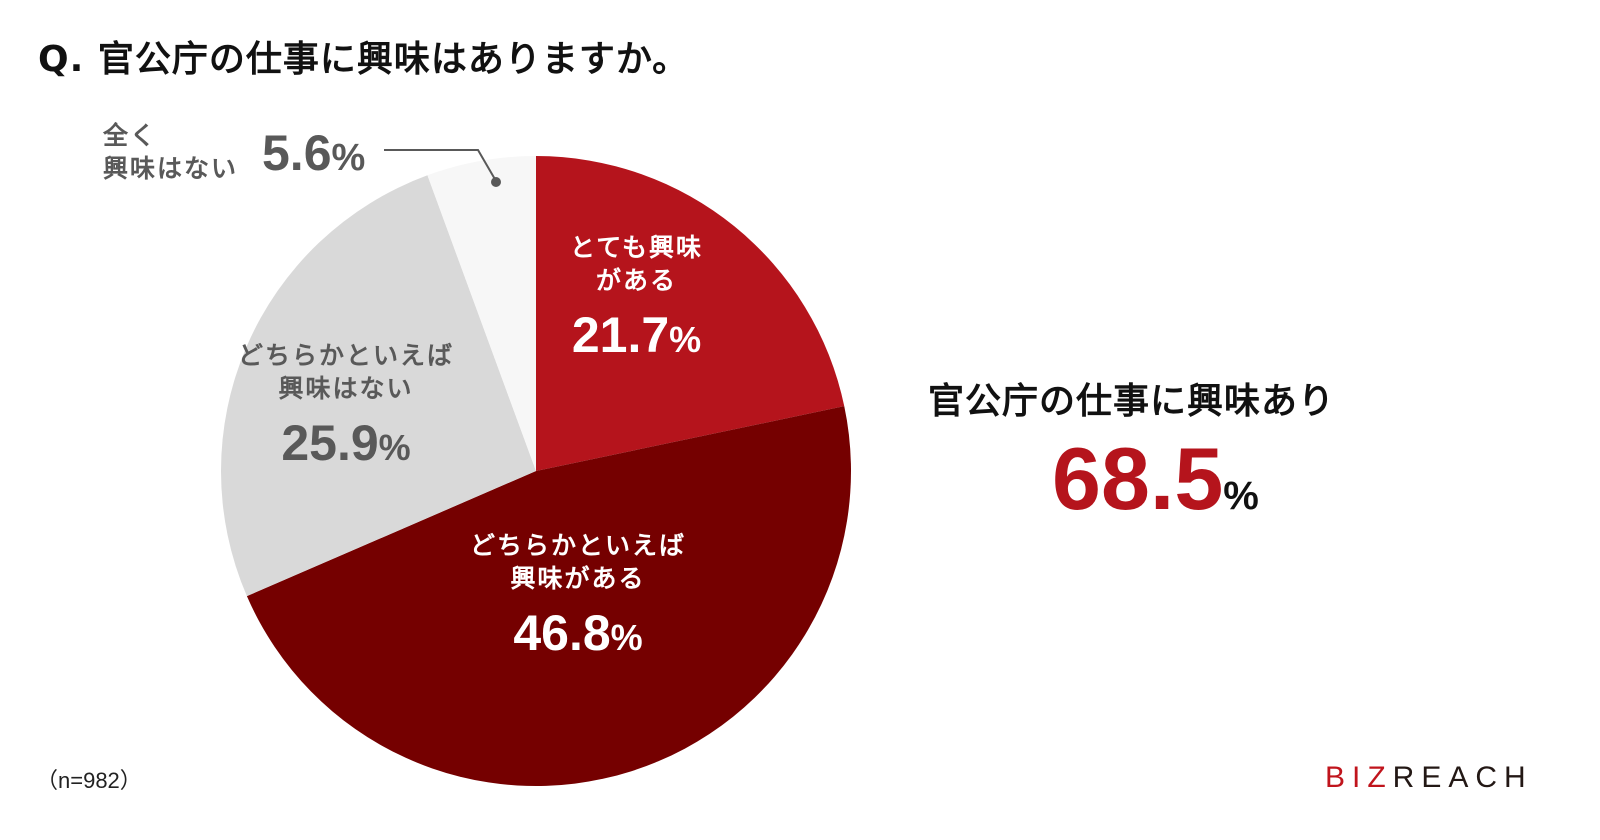  I want to click on slice-pct-not-interested: 5.6%, so click(314, 153).